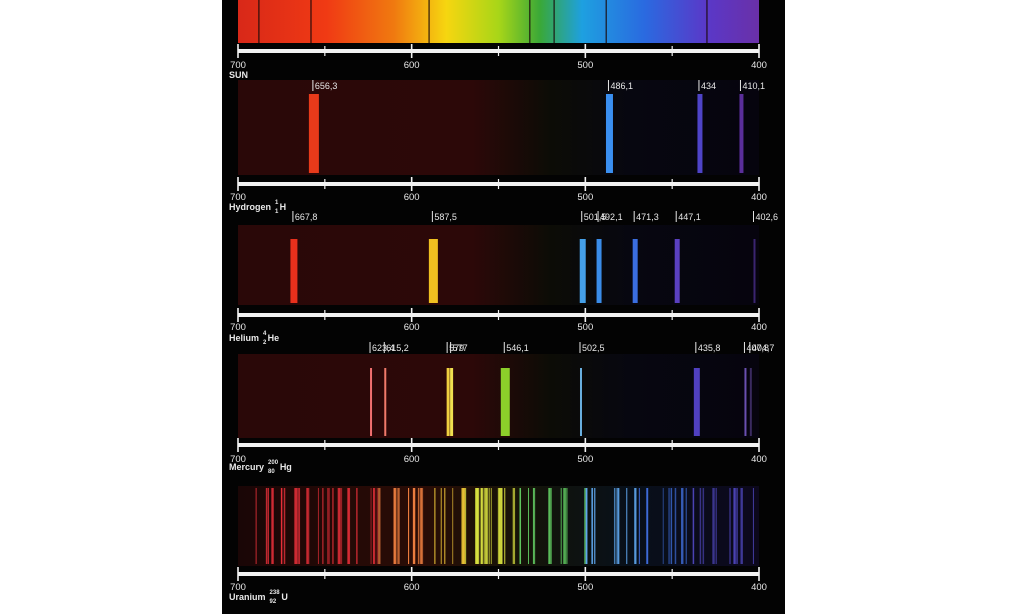 Image resolution: width=1024 pixels, height=614 pixels. I want to click on line-label-mercury-7: 407,8, so click(757, 348).